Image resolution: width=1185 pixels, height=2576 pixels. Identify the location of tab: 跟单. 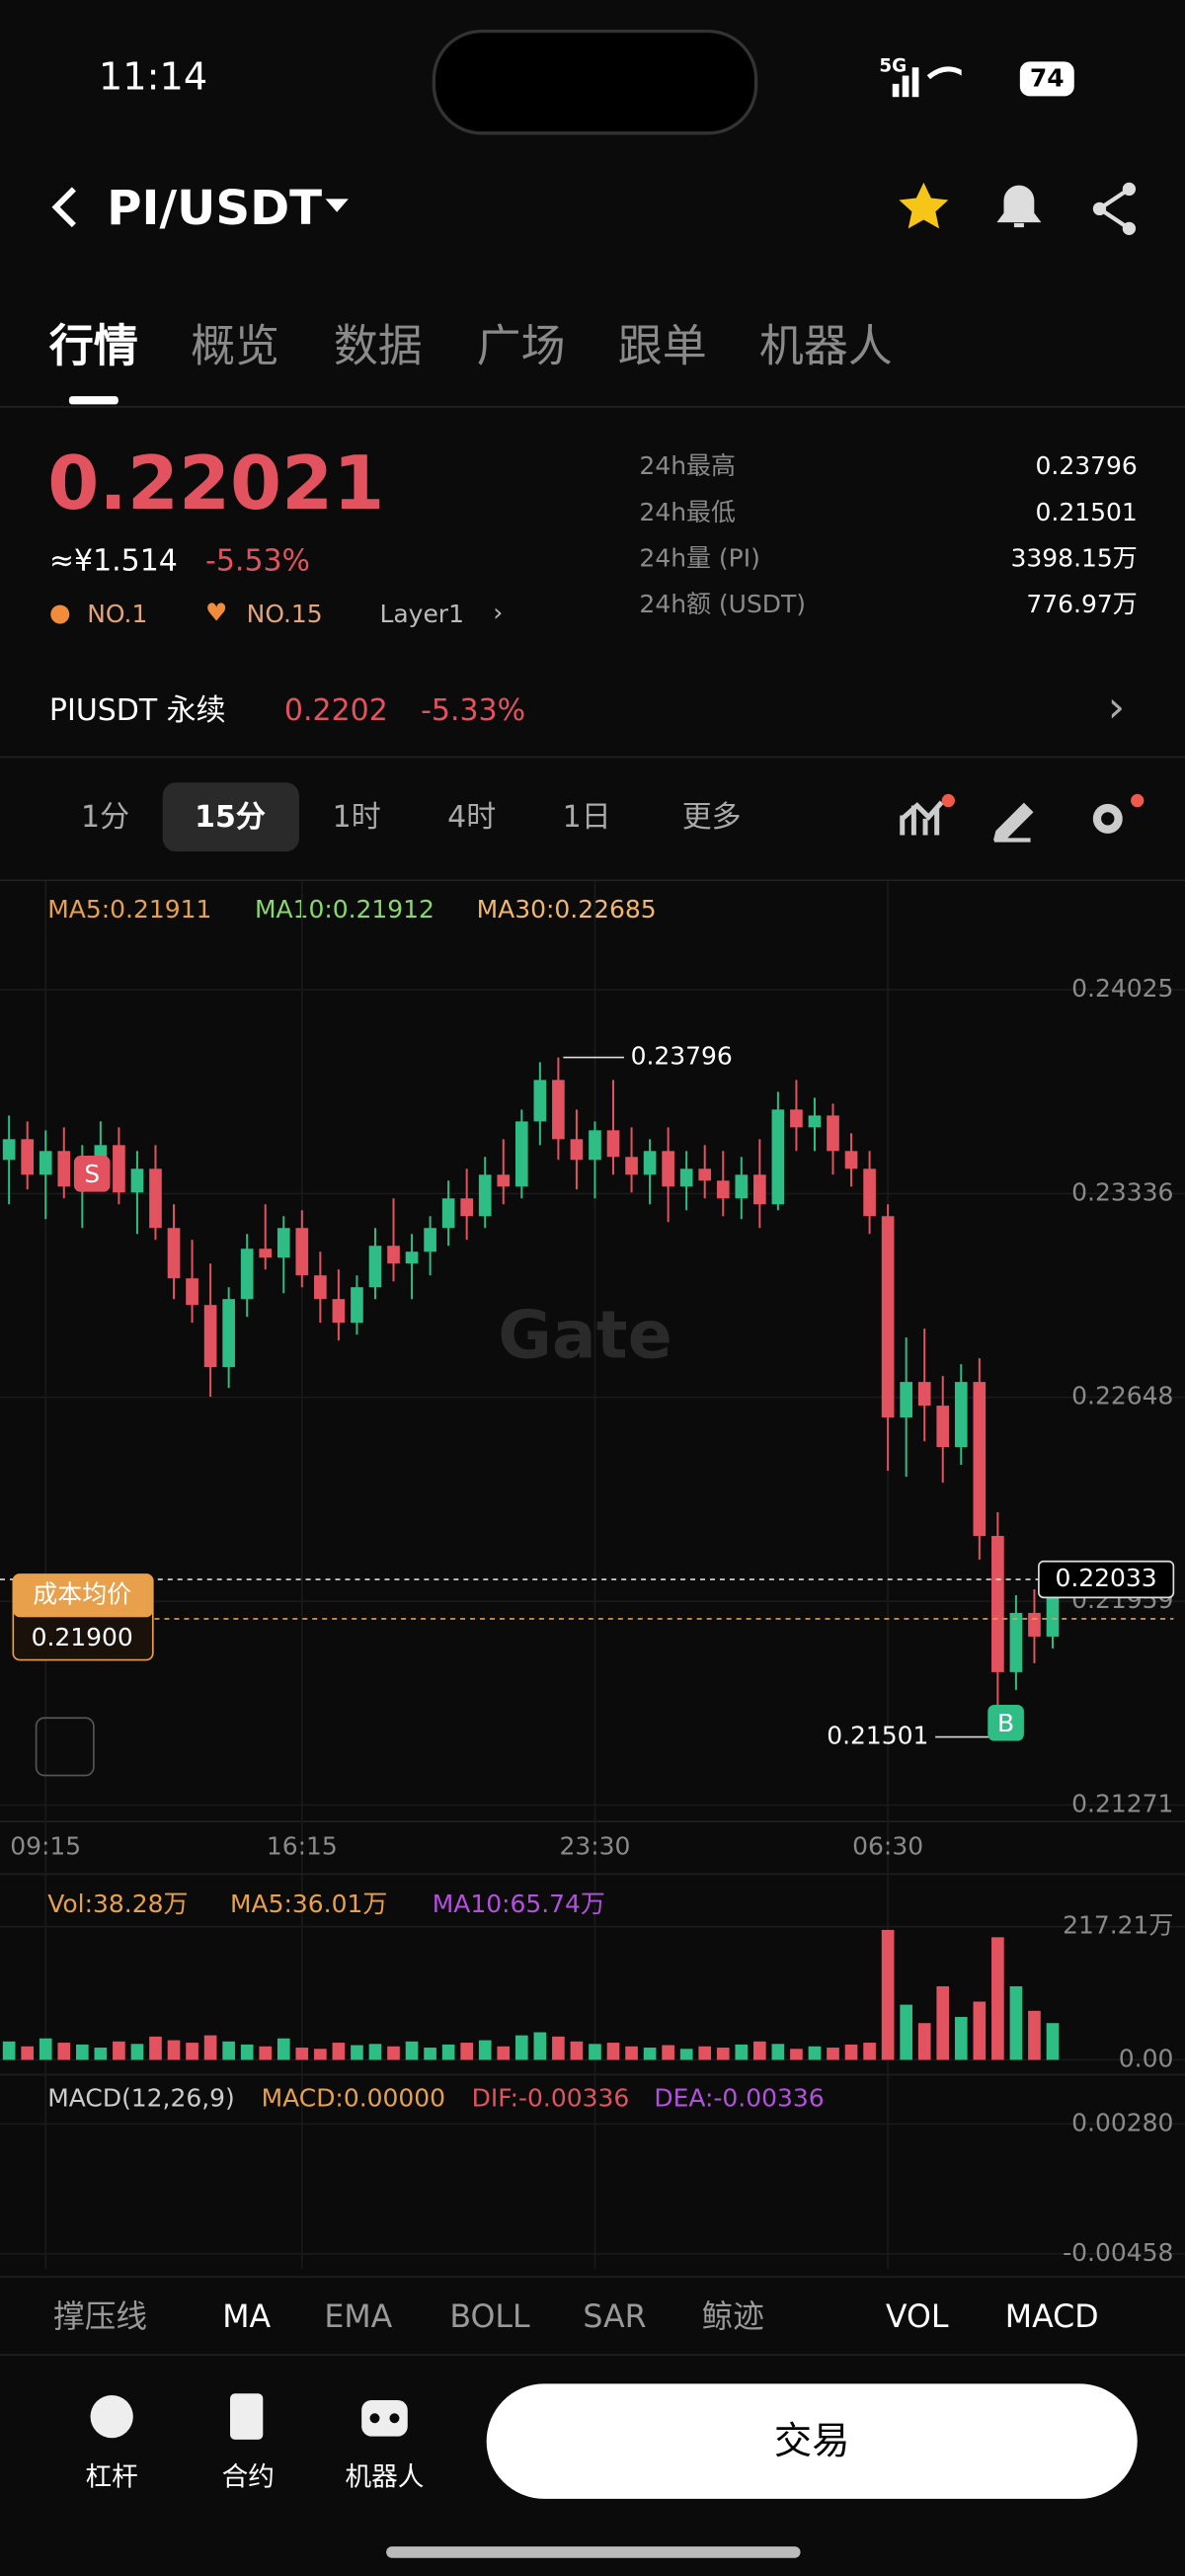
(662, 346).